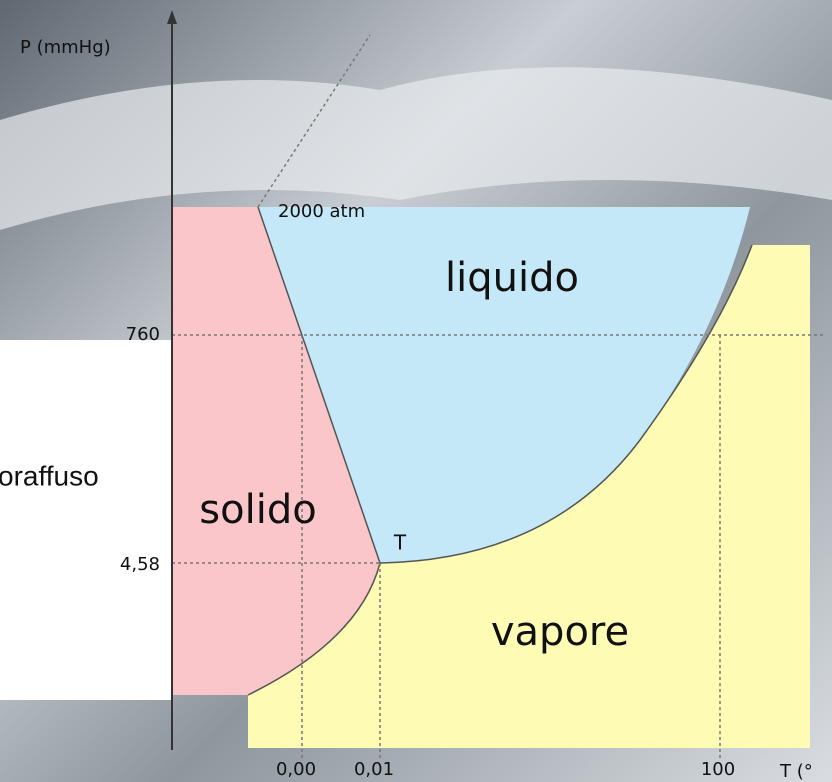 This screenshot has height=782, width=832. I want to click on liquid-label: liquido, so click(512, 278).